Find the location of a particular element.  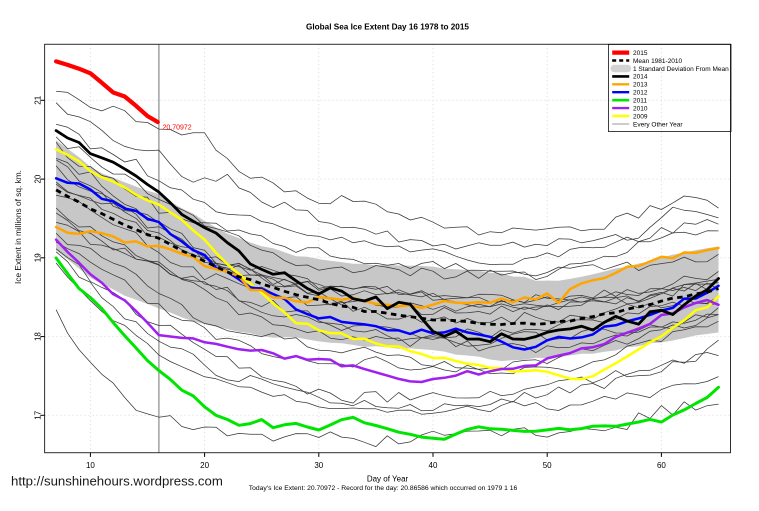

svg-text: 2010 is located at coordinates (640, 108).